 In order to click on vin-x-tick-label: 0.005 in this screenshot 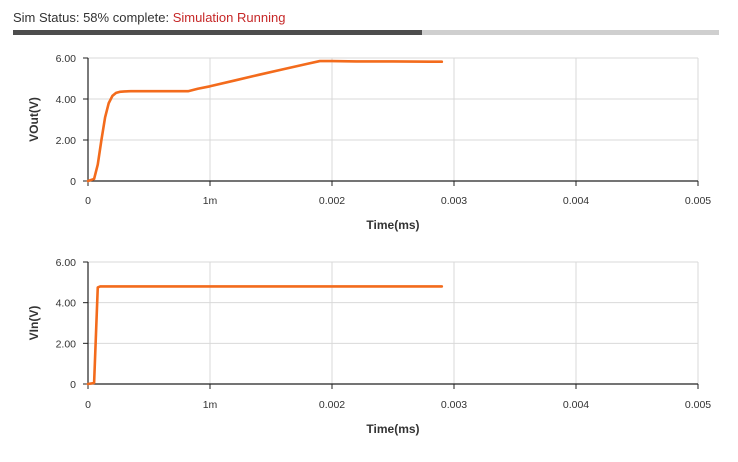, I will do `click(698, 405)`.